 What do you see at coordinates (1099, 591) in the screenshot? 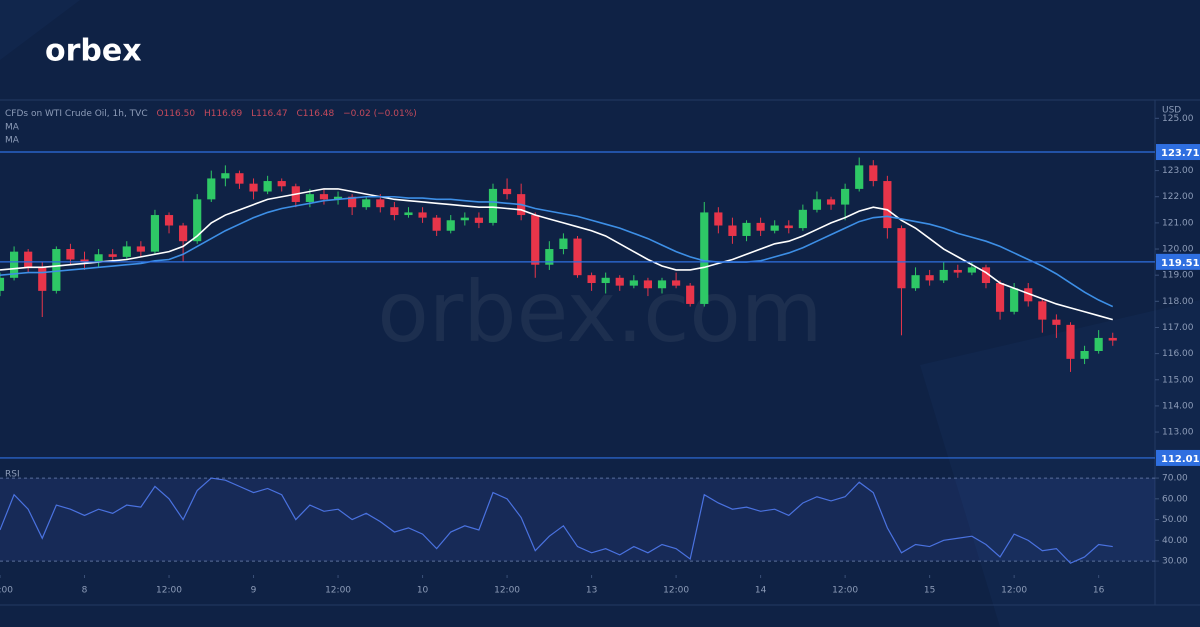
I see `x-tick-label: 16` at bounding box center [1099, 591].